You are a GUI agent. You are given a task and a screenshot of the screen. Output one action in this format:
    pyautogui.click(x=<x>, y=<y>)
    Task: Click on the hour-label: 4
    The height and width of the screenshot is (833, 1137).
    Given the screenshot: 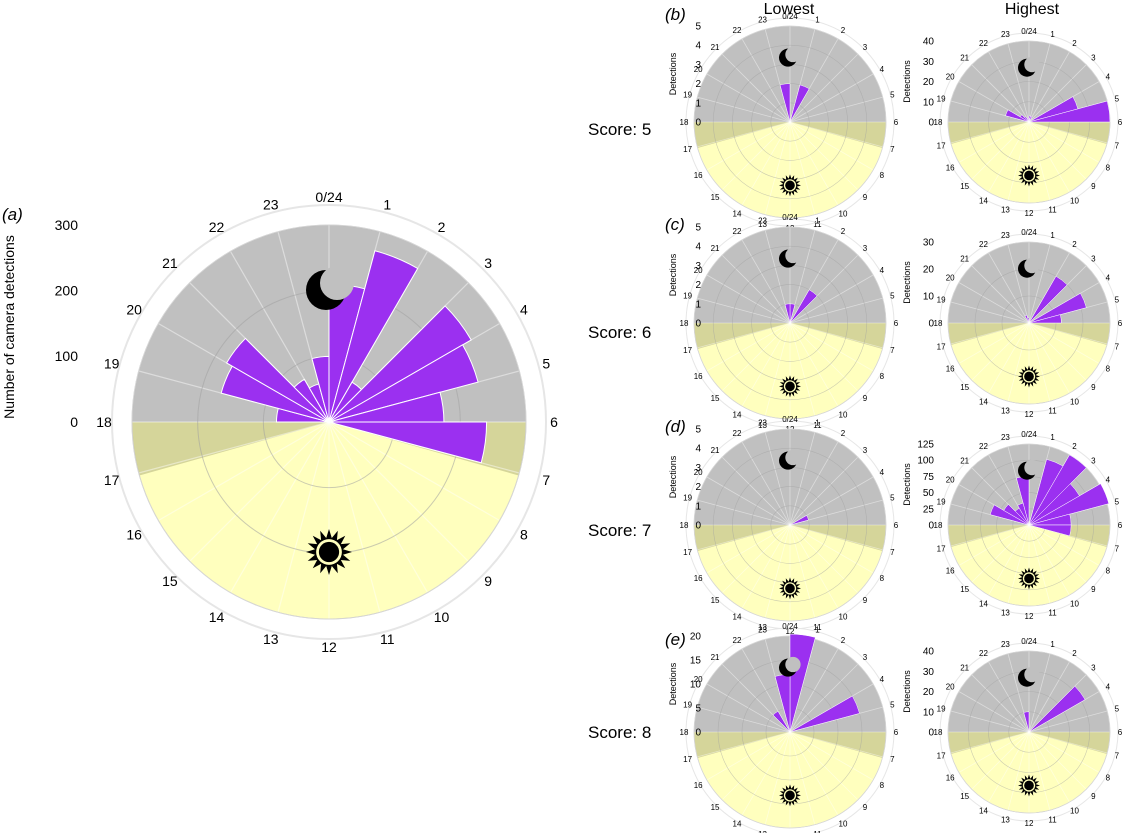 What is the action you would take?
    pyautogui.click(x=1108, y=277)
    